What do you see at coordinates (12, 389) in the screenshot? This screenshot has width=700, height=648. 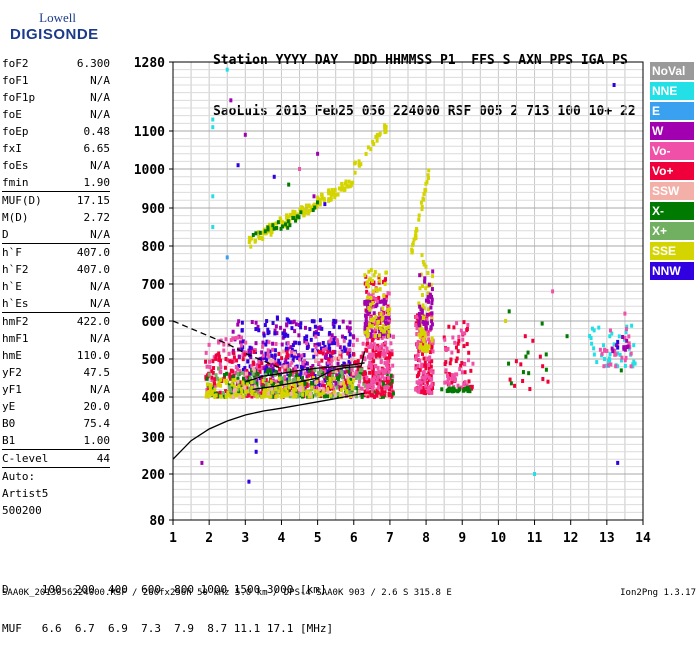 I see `param-name: yF1` at bounding box center [12, 389].